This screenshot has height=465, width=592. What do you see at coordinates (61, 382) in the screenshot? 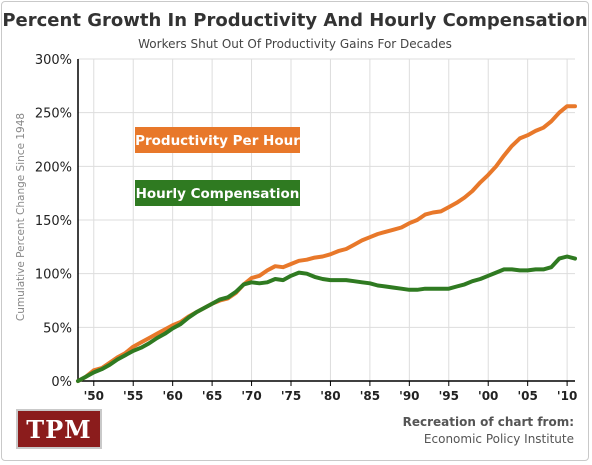
I see `y-tick-label: 0%` at bounding box center [61, 382].